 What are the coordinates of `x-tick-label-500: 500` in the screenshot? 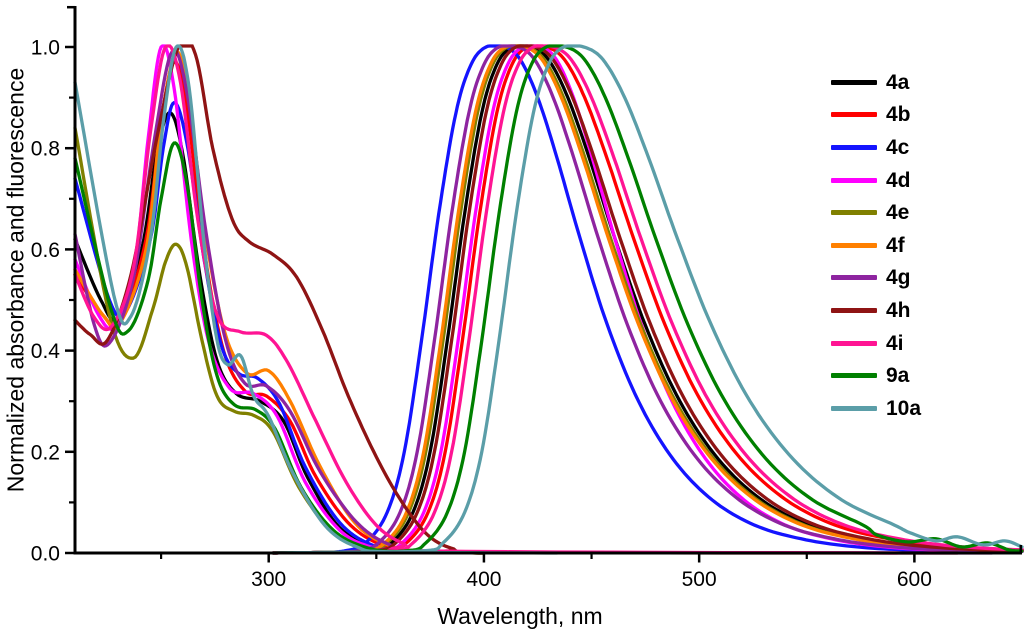 It's located at (699, 579).